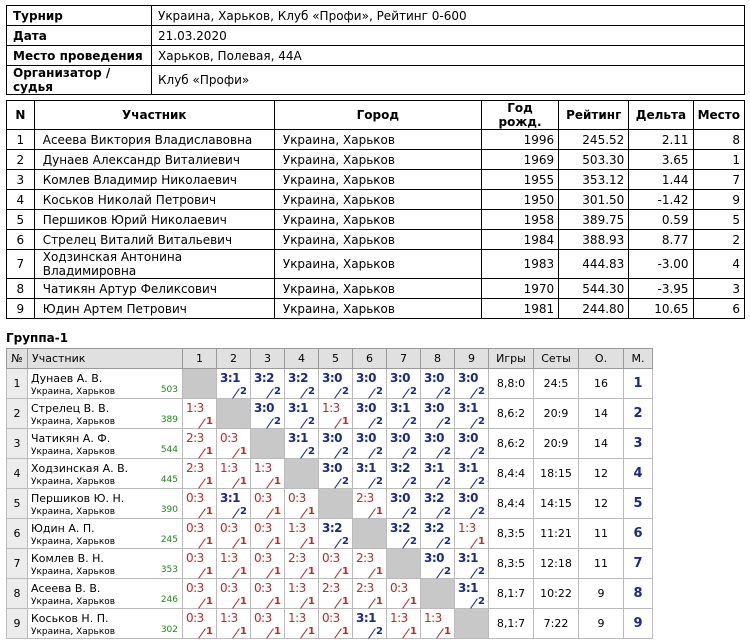 The height and width of the screenshot is (644, 750). What do you see at coordinates (105, 593) in the screenshot?
I see `group-row-player: Асеева В. В. Украина, Харьков 246` at bounding box center [105, 593].